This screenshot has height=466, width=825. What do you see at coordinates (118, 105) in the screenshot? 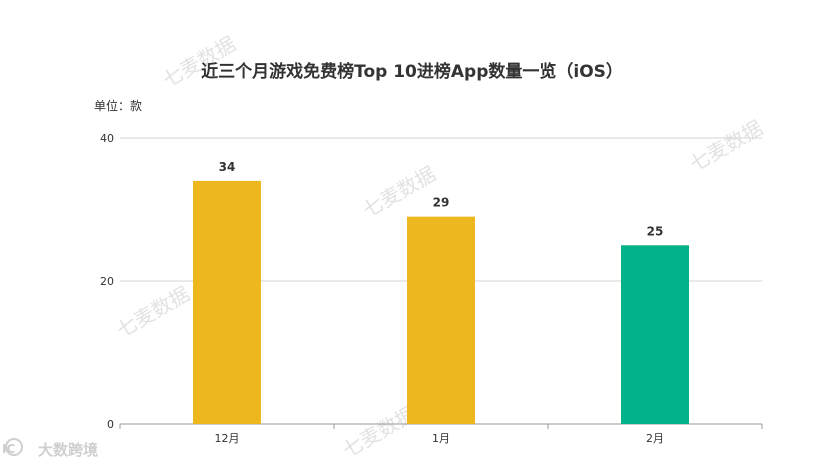
I see `unit-label: 单位：款` at bounding box center [118, 105].